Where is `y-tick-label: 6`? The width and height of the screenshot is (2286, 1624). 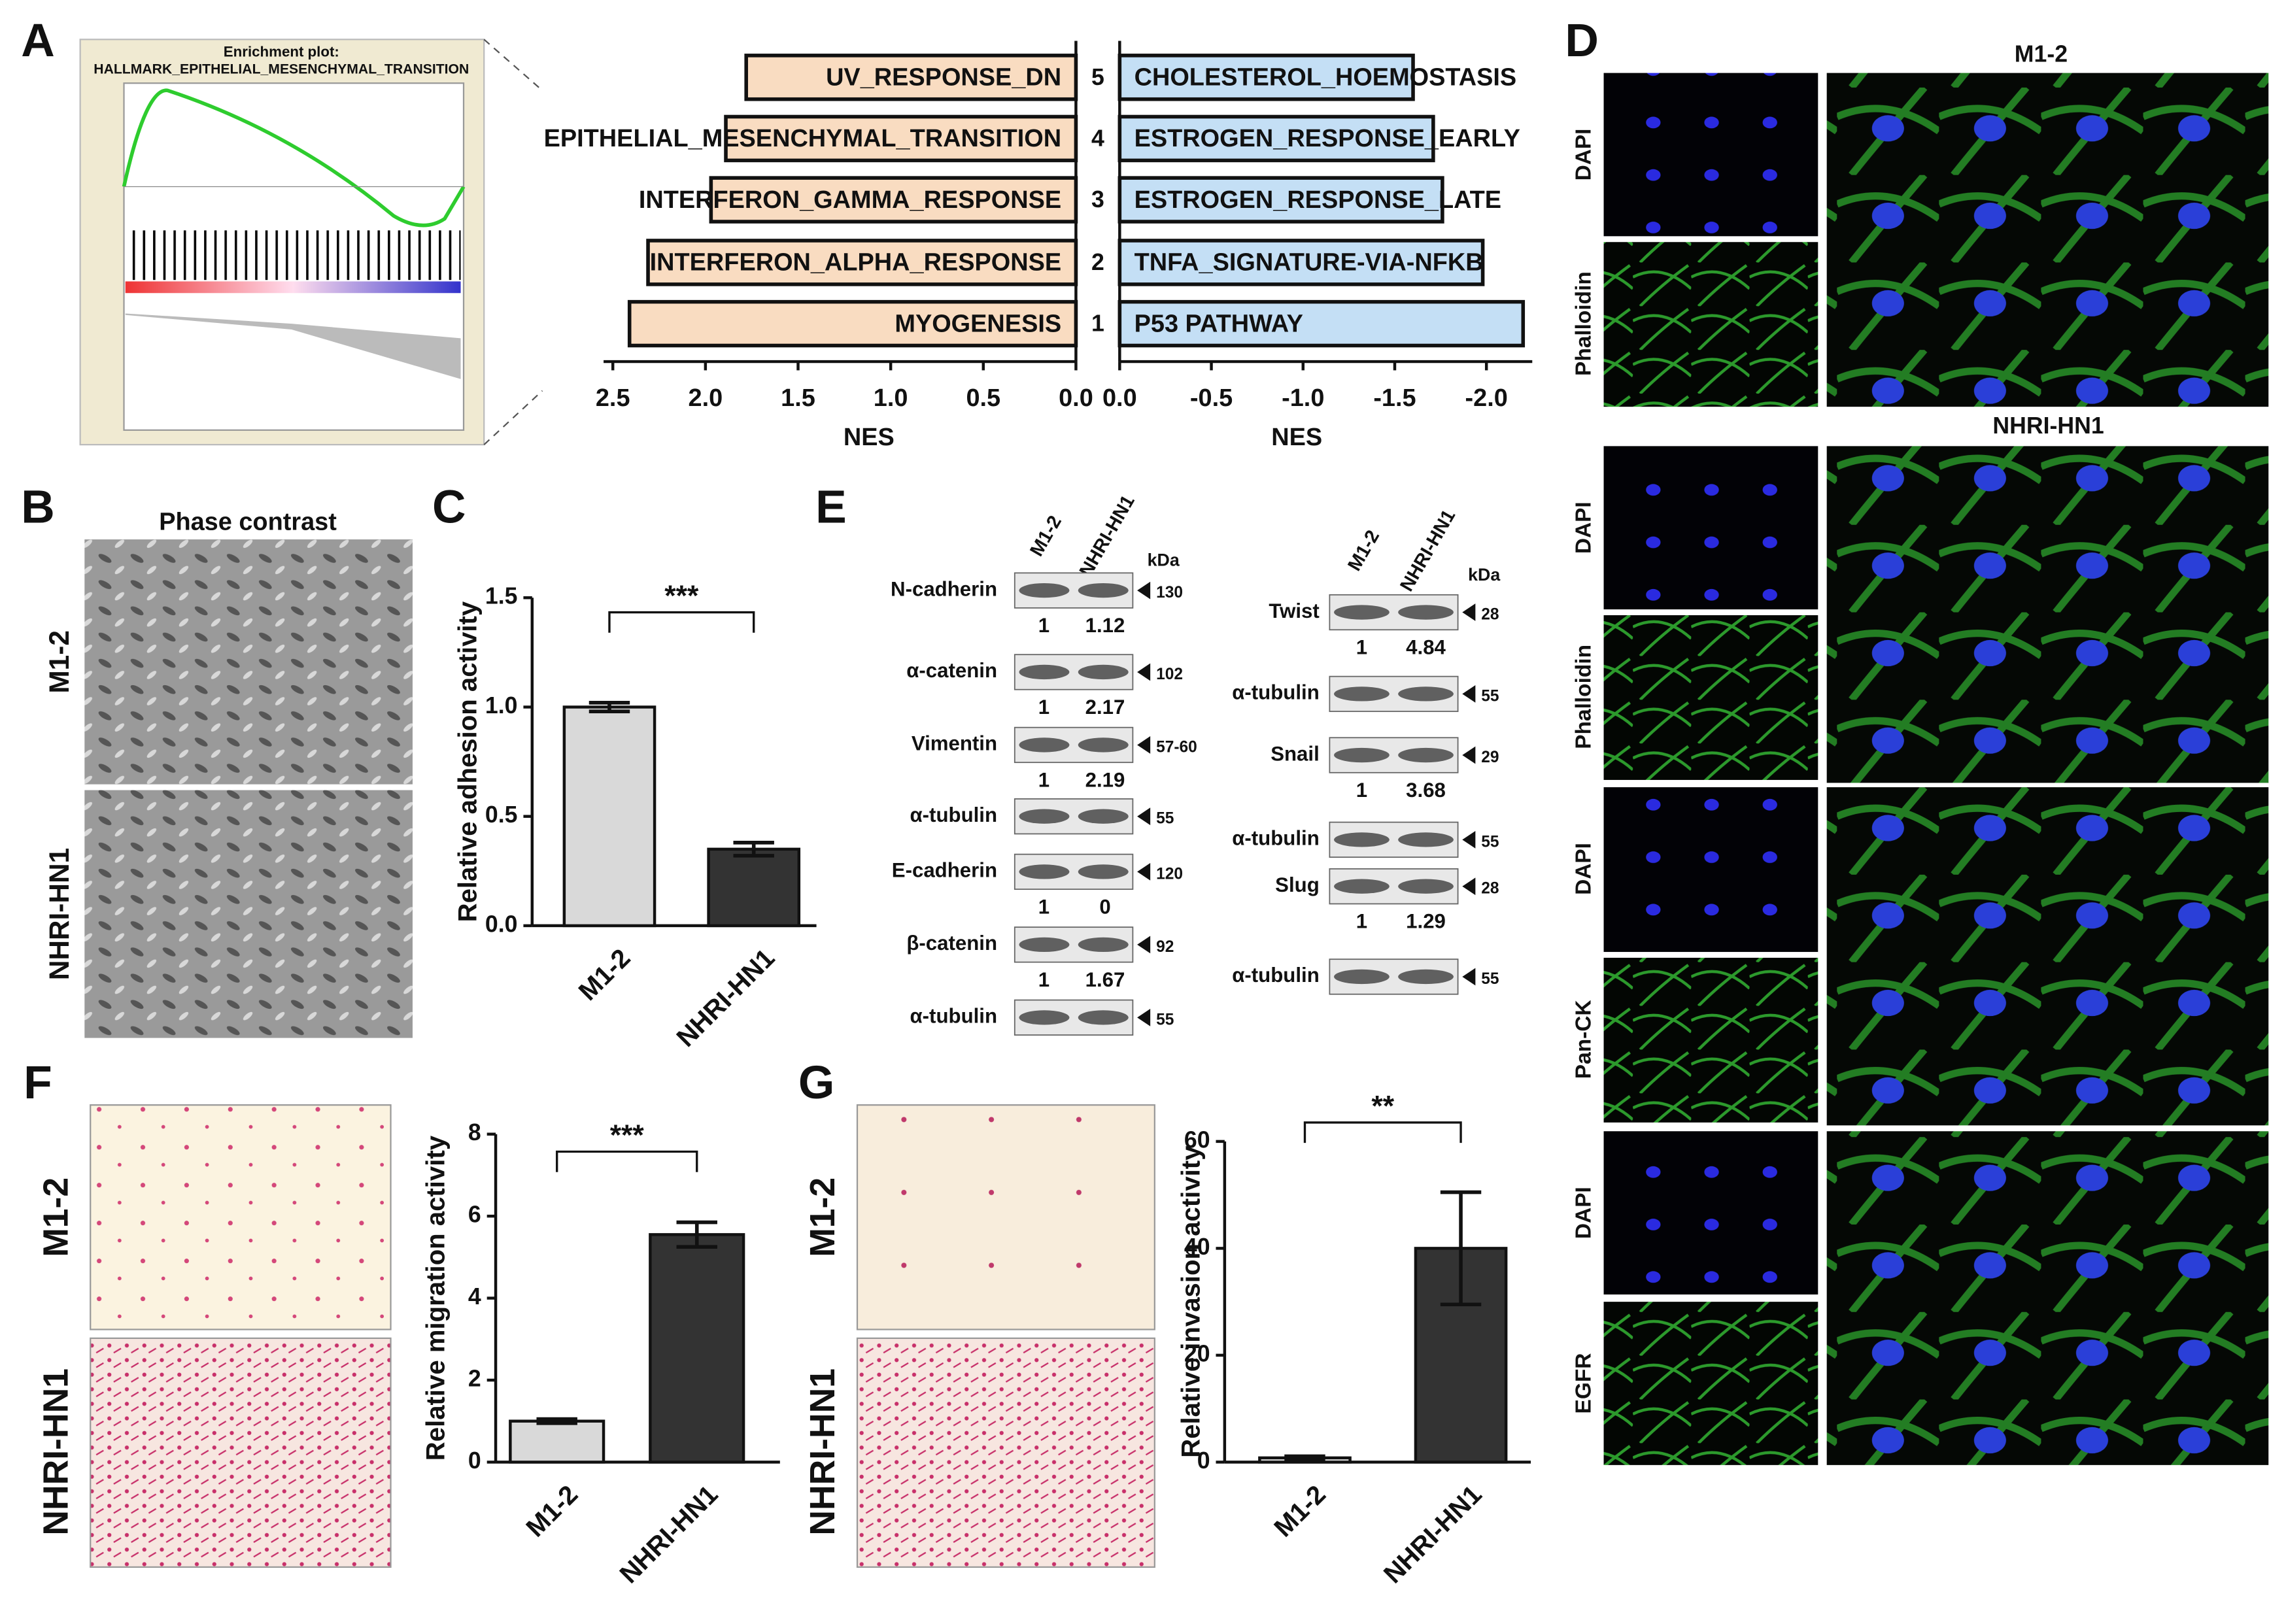 y-tick-label: 6 is located at coordinates (474, 1215).